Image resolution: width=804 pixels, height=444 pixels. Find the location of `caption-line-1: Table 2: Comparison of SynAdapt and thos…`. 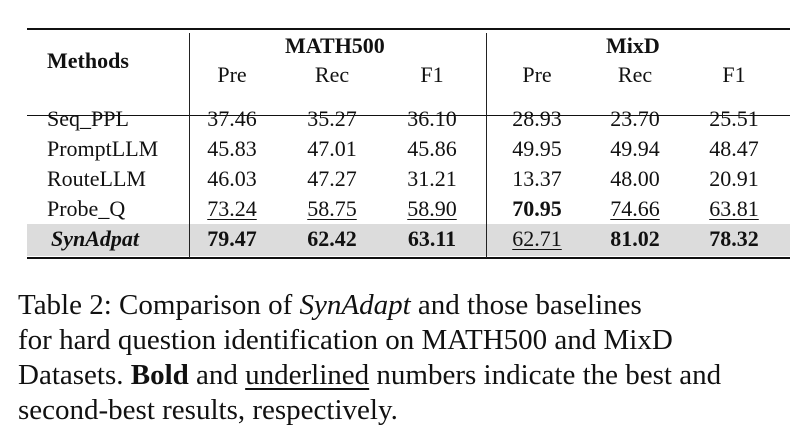

caption-line-1: Table 2: Comparison of SynAdapt and thos… is located at coordinates (330, 305).